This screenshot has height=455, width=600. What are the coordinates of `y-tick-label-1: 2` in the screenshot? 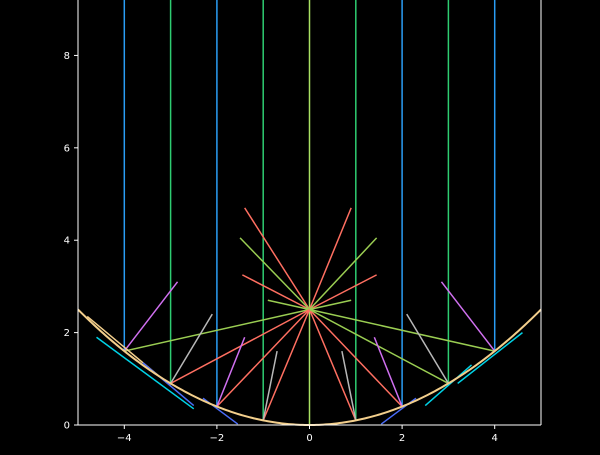 It's located at (67, 333).